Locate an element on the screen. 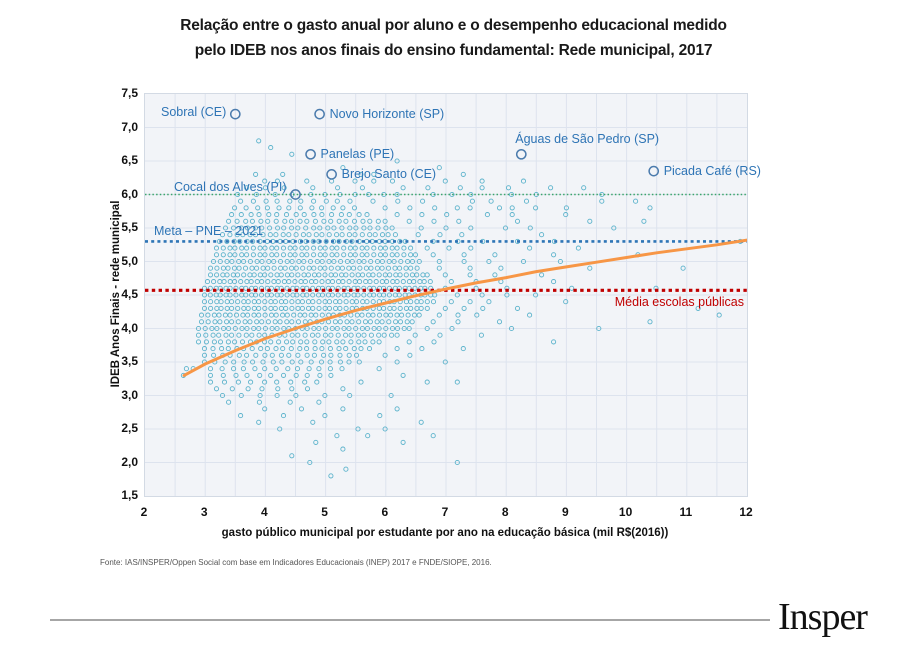 The width and height of the screenshot is (907, 672). y-tick-label: 2,5 is located at coordinates (129, 428).